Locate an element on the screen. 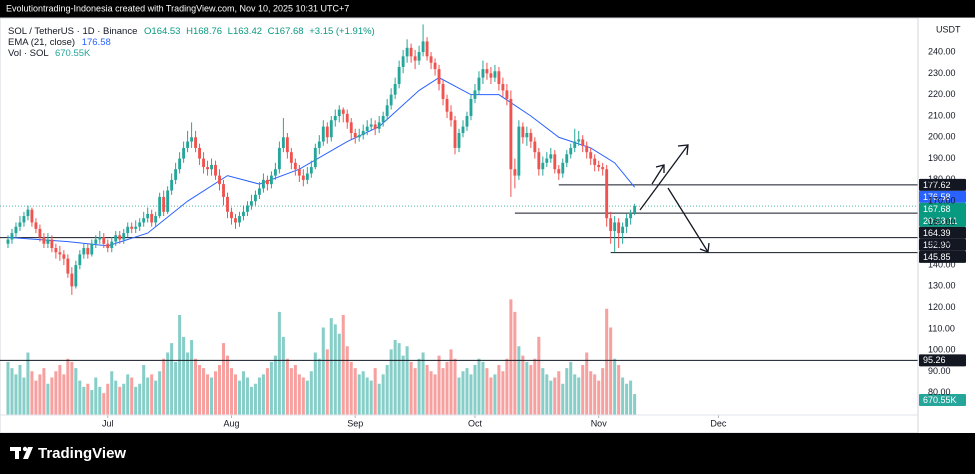 The width and height of the screenshot is (975, 474). volume-box is located at coordinates (942, 400).